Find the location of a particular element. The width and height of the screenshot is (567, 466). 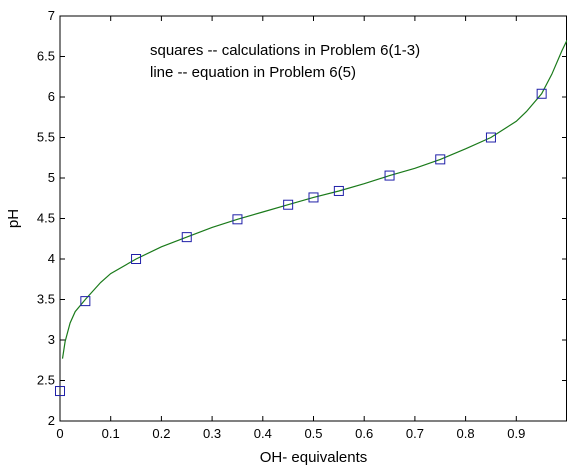

y-tick-label: 2 is located at coordinates (51, 420).